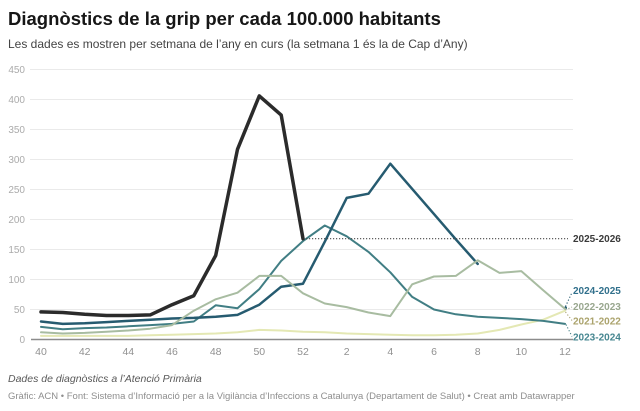  I want to click on svg-text: 300, so click(16, 160).